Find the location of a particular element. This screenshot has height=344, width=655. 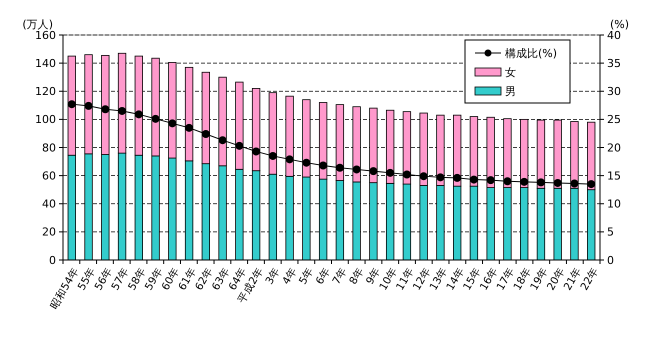

y-tick-label: 120 is located at coordinates (45, 91).